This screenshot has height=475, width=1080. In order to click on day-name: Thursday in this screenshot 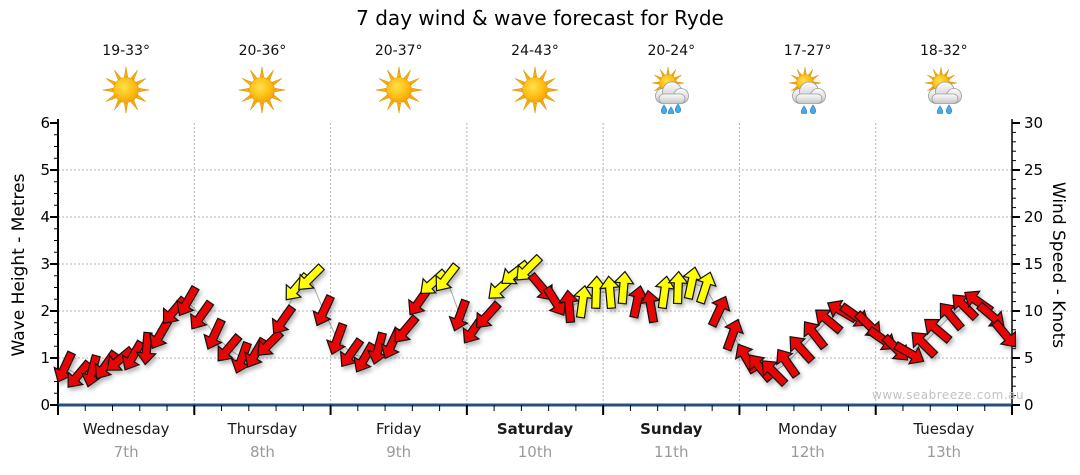, I will do `click(262, 429)`.